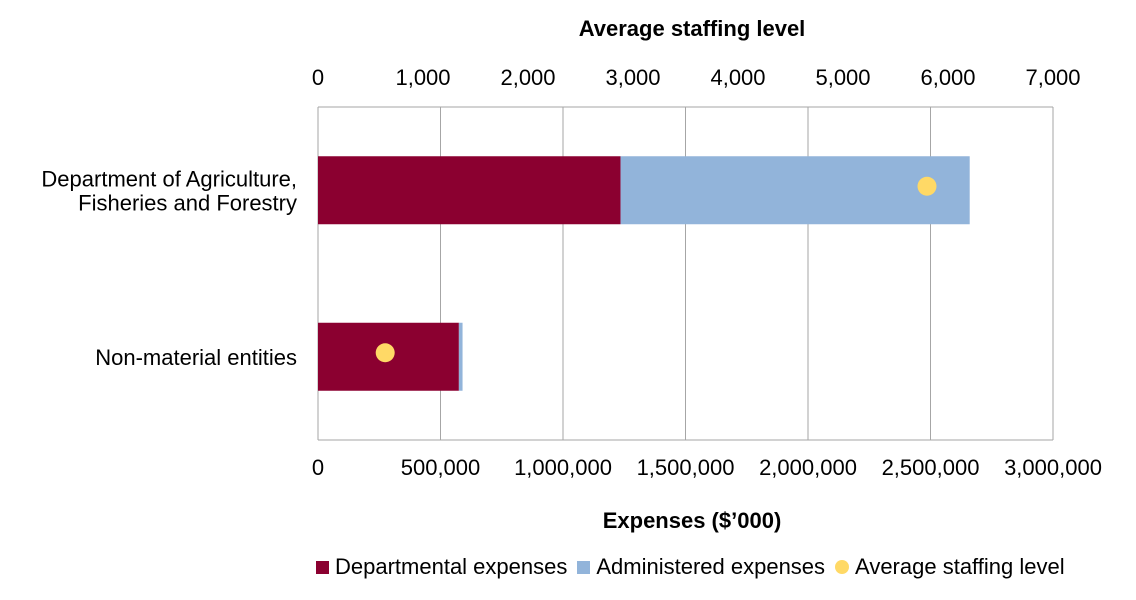 The image size is (1136, 600). I want to click on top-axis-ticks: 0 1,000 2,000 3,000 4,000 5,000 6,000 7,000, so click(696, 77).